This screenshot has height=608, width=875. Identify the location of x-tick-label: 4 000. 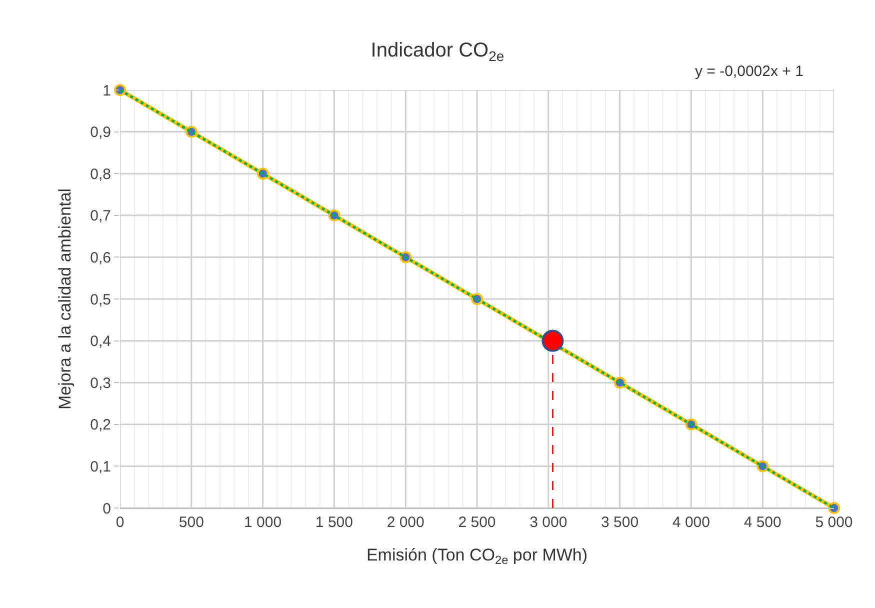
(691, 522).